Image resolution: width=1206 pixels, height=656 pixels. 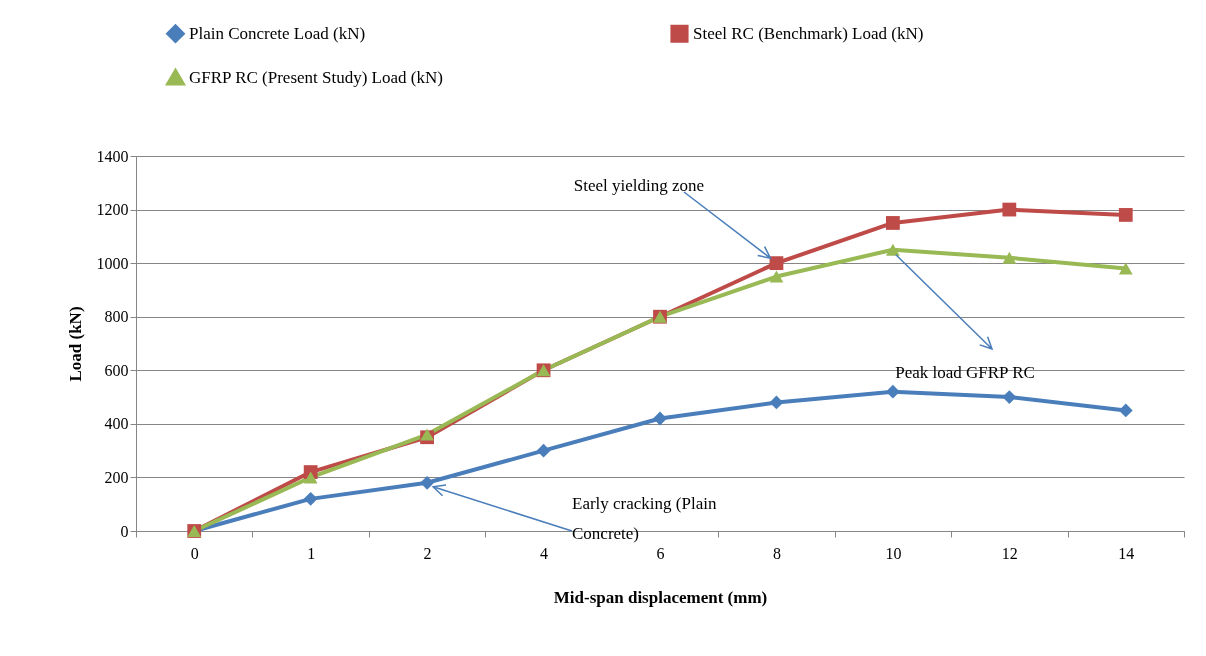 I want to click on y-tick-label: 1400, so click(x=112, y=156).